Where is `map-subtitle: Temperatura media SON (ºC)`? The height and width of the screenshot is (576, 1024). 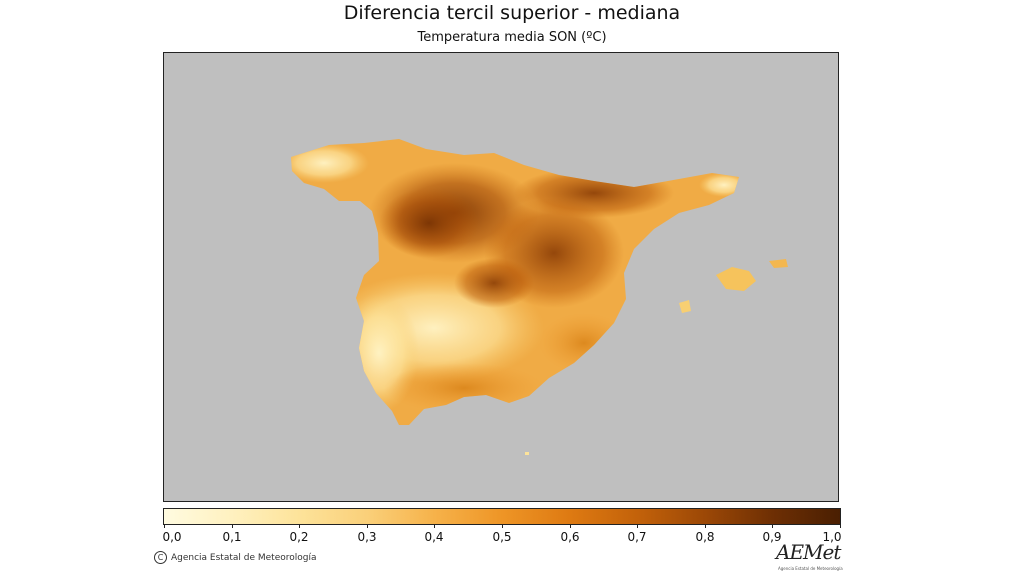
map-subtitle: Temperatura media SON (ºC) is located at coordinates (512, 37).